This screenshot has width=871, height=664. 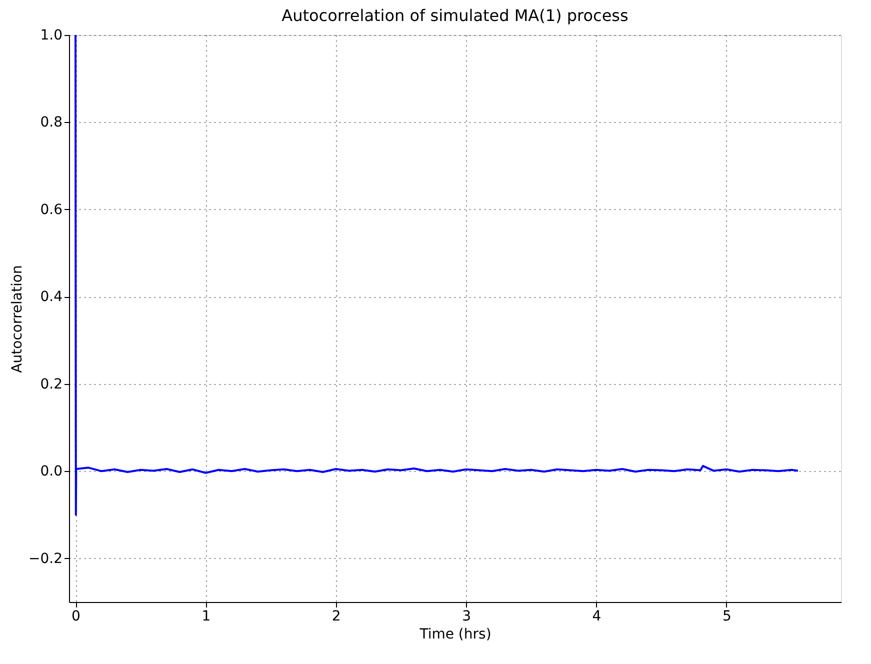 I want to click on y-tick-label: 0.8, so click(x=51, y=122).